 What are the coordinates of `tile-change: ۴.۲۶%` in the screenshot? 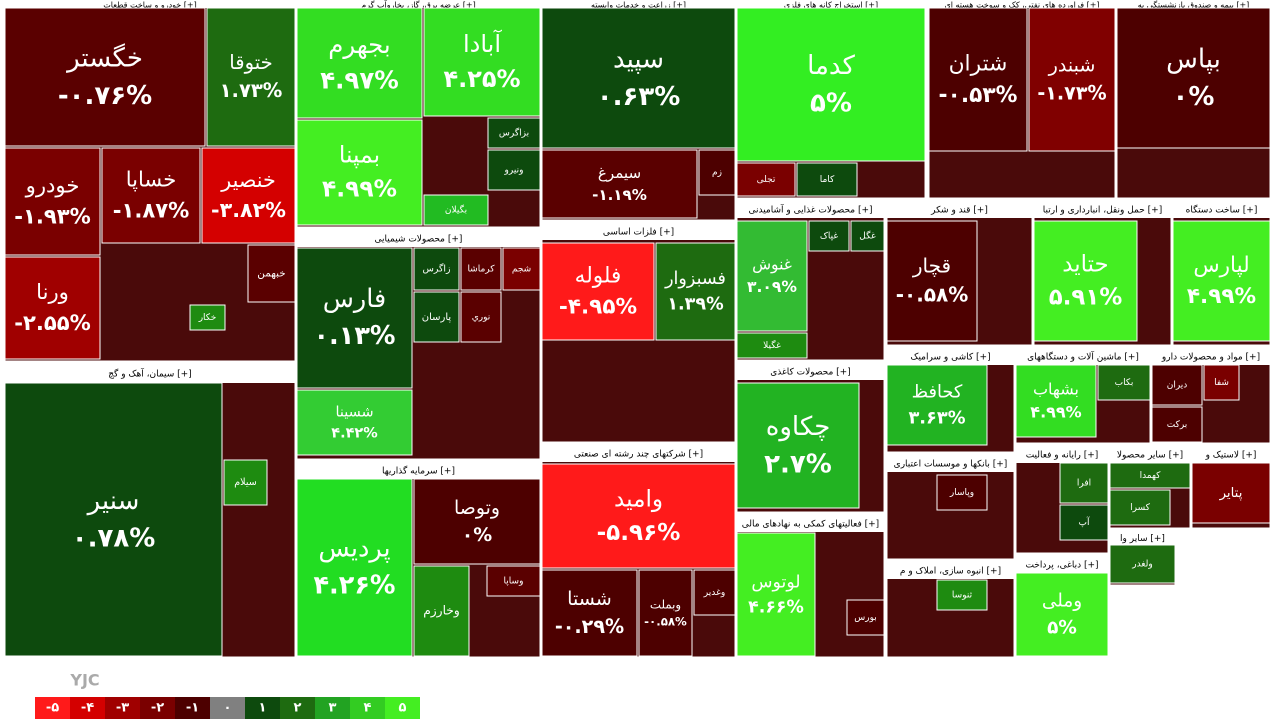 It's located at (354, 586).